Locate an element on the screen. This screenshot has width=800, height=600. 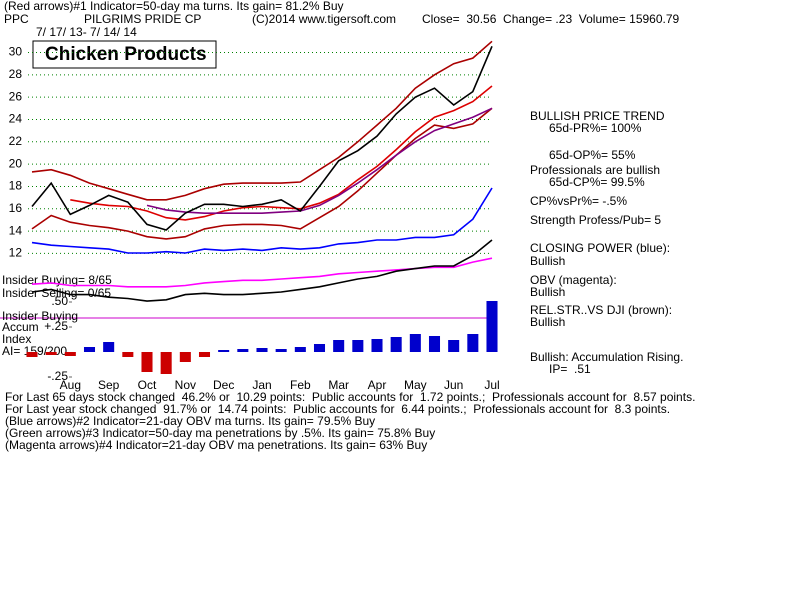
side-note: 65d-PR%= 100% is located at coordinates (595, 128).